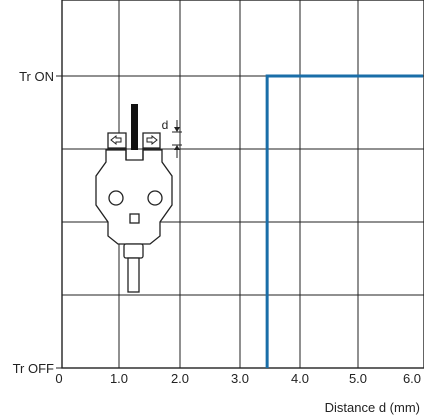 The height and width of the screenshot is (417, 424). What do you see at coordinates (165, 125) in the screenshot?
I see `dimension-label: d` at bounding box center [165, 125].